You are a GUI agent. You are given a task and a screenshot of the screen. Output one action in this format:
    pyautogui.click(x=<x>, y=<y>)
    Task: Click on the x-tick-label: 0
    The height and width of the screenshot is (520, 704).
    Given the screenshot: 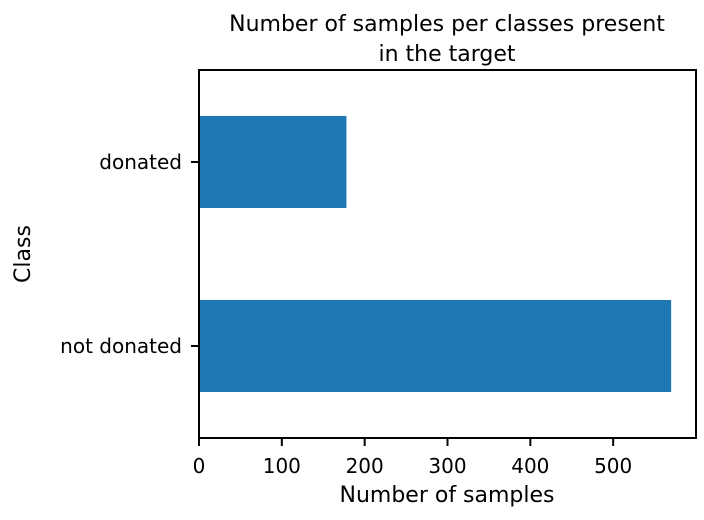 What is the action you would take?
    pyautogui.click(x=199, y=466)
    